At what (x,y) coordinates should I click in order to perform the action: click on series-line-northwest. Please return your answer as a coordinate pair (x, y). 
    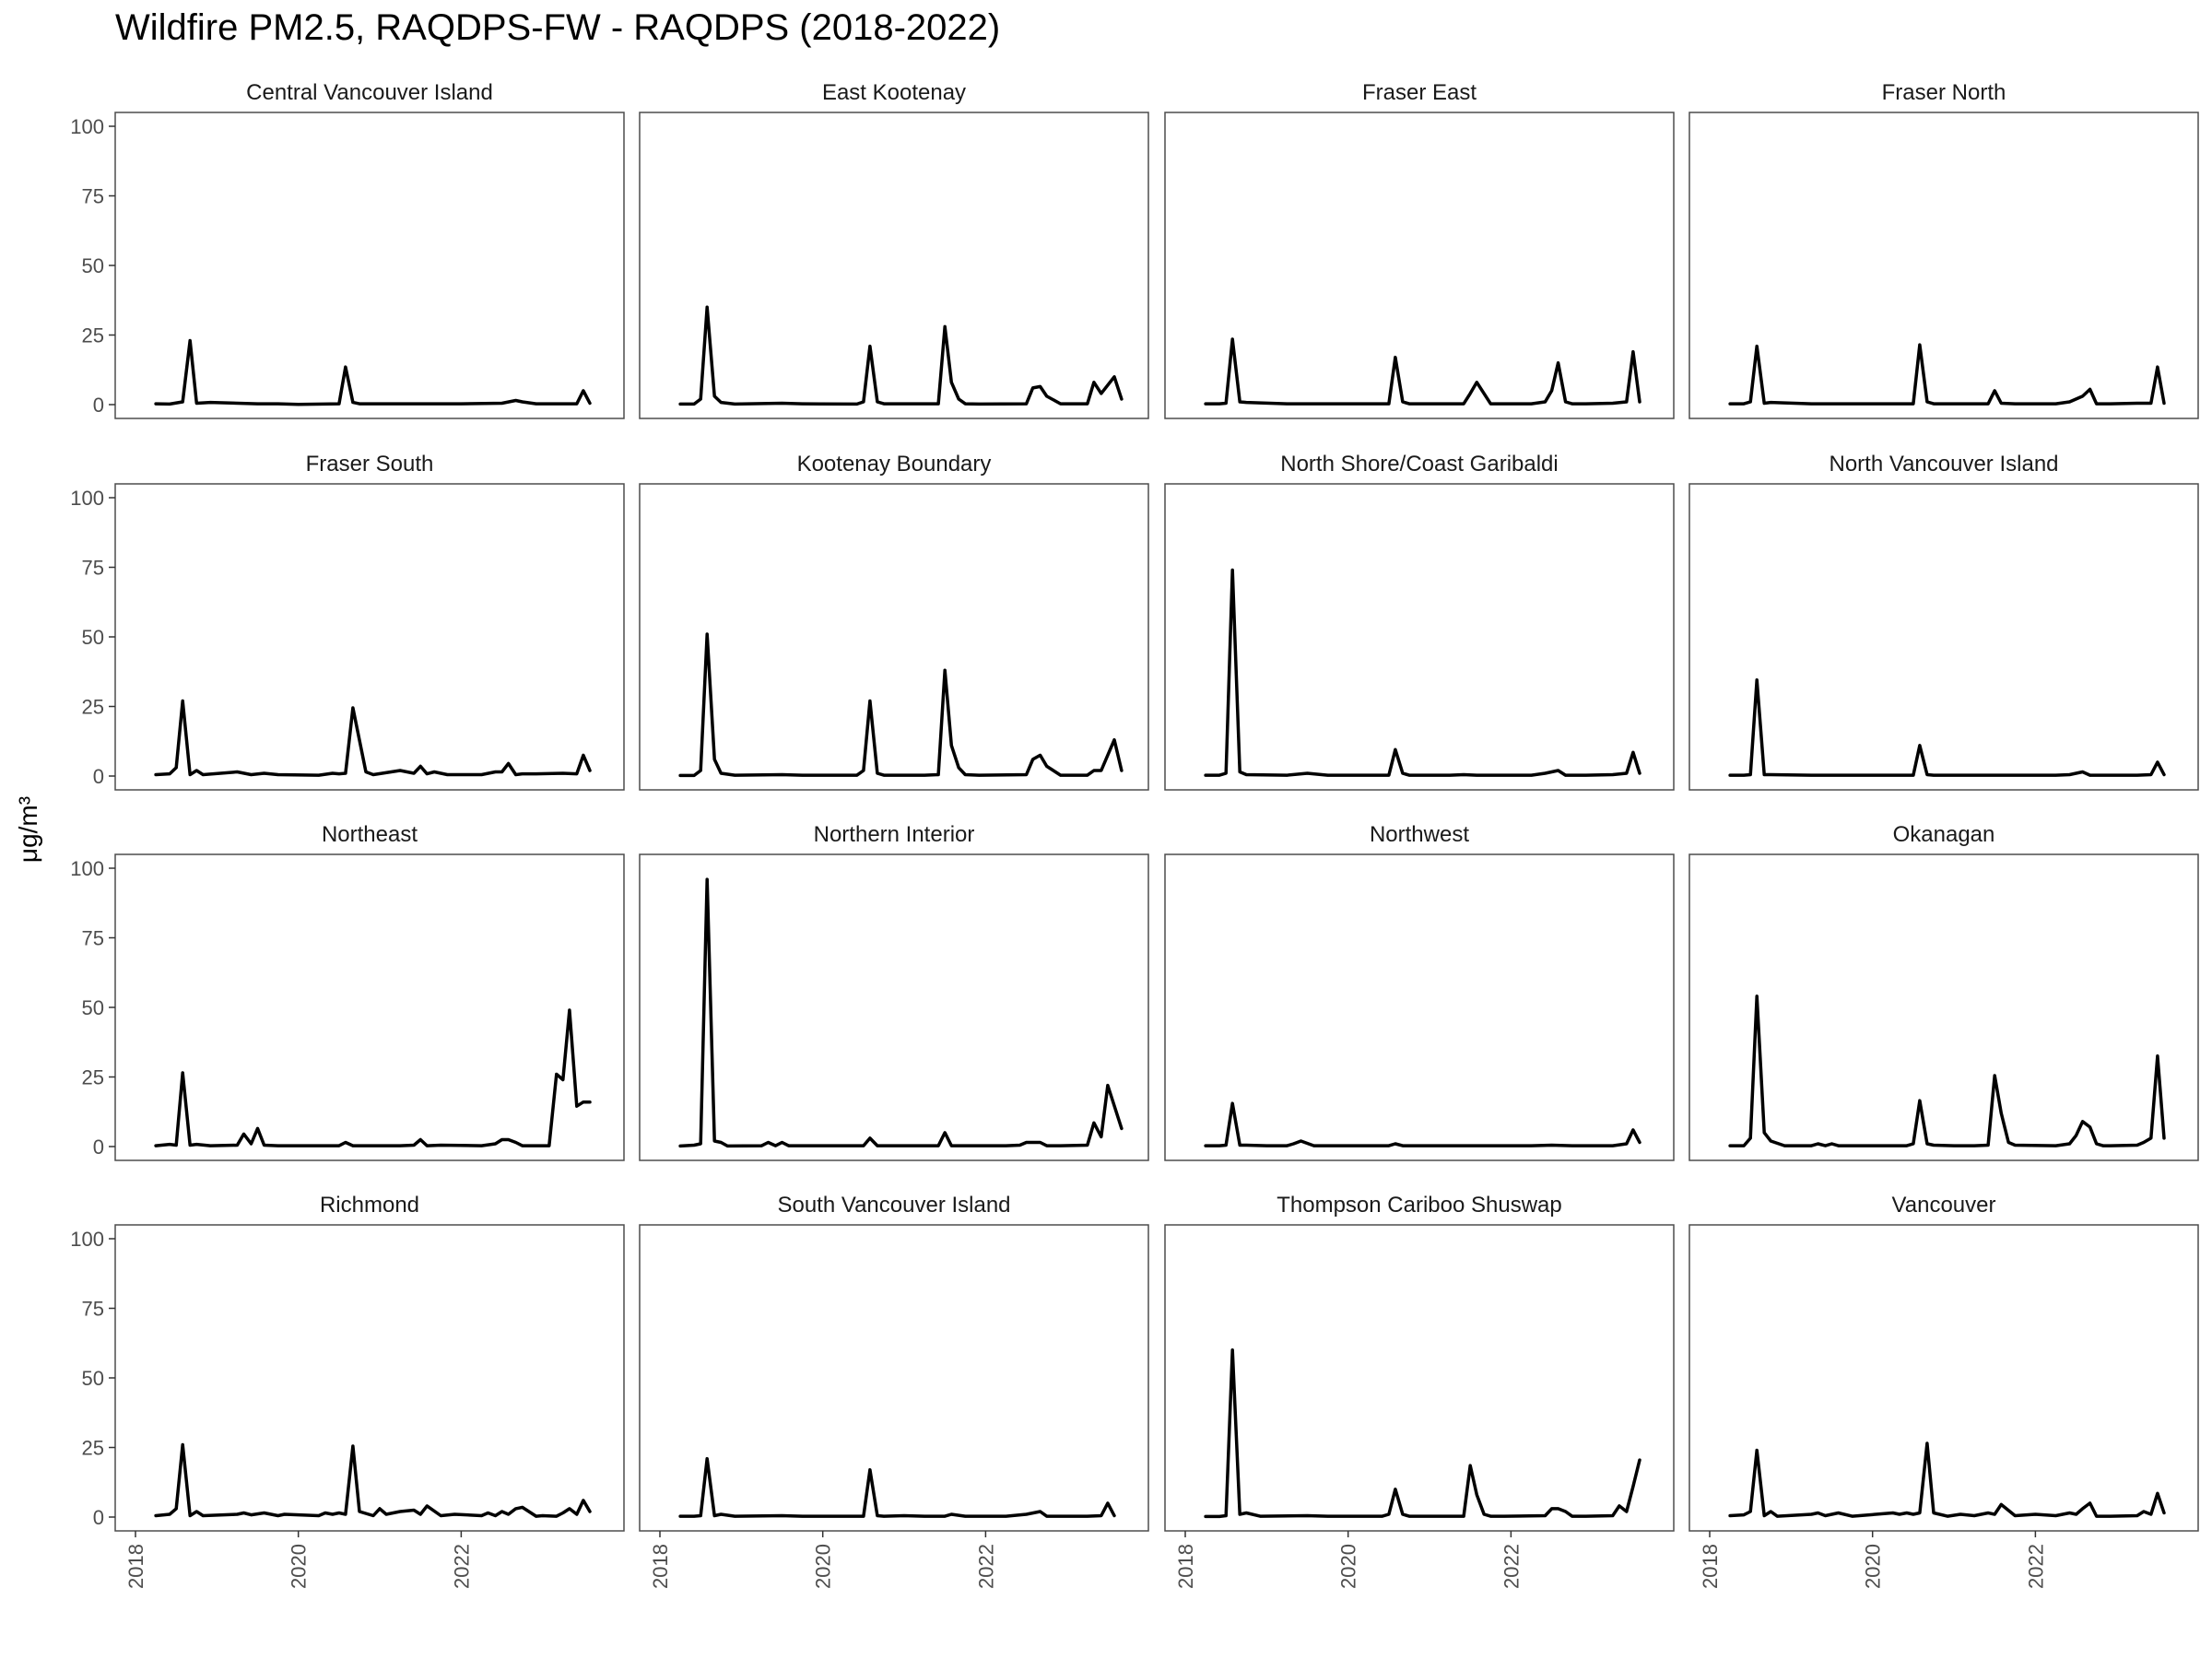
    Looking at the image, I should click on (1422, 1124).